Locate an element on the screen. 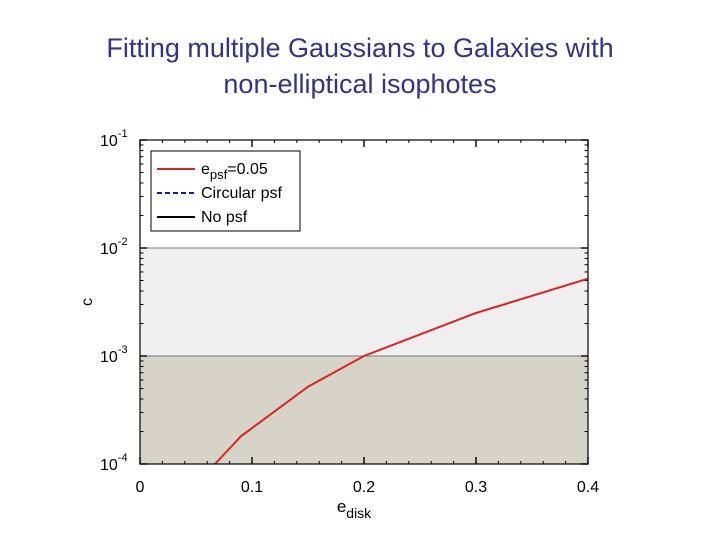 The width and height of the screenshot is (720, 540). y-tick-label: 10⁻¹ is located at coordinates (114, 139).